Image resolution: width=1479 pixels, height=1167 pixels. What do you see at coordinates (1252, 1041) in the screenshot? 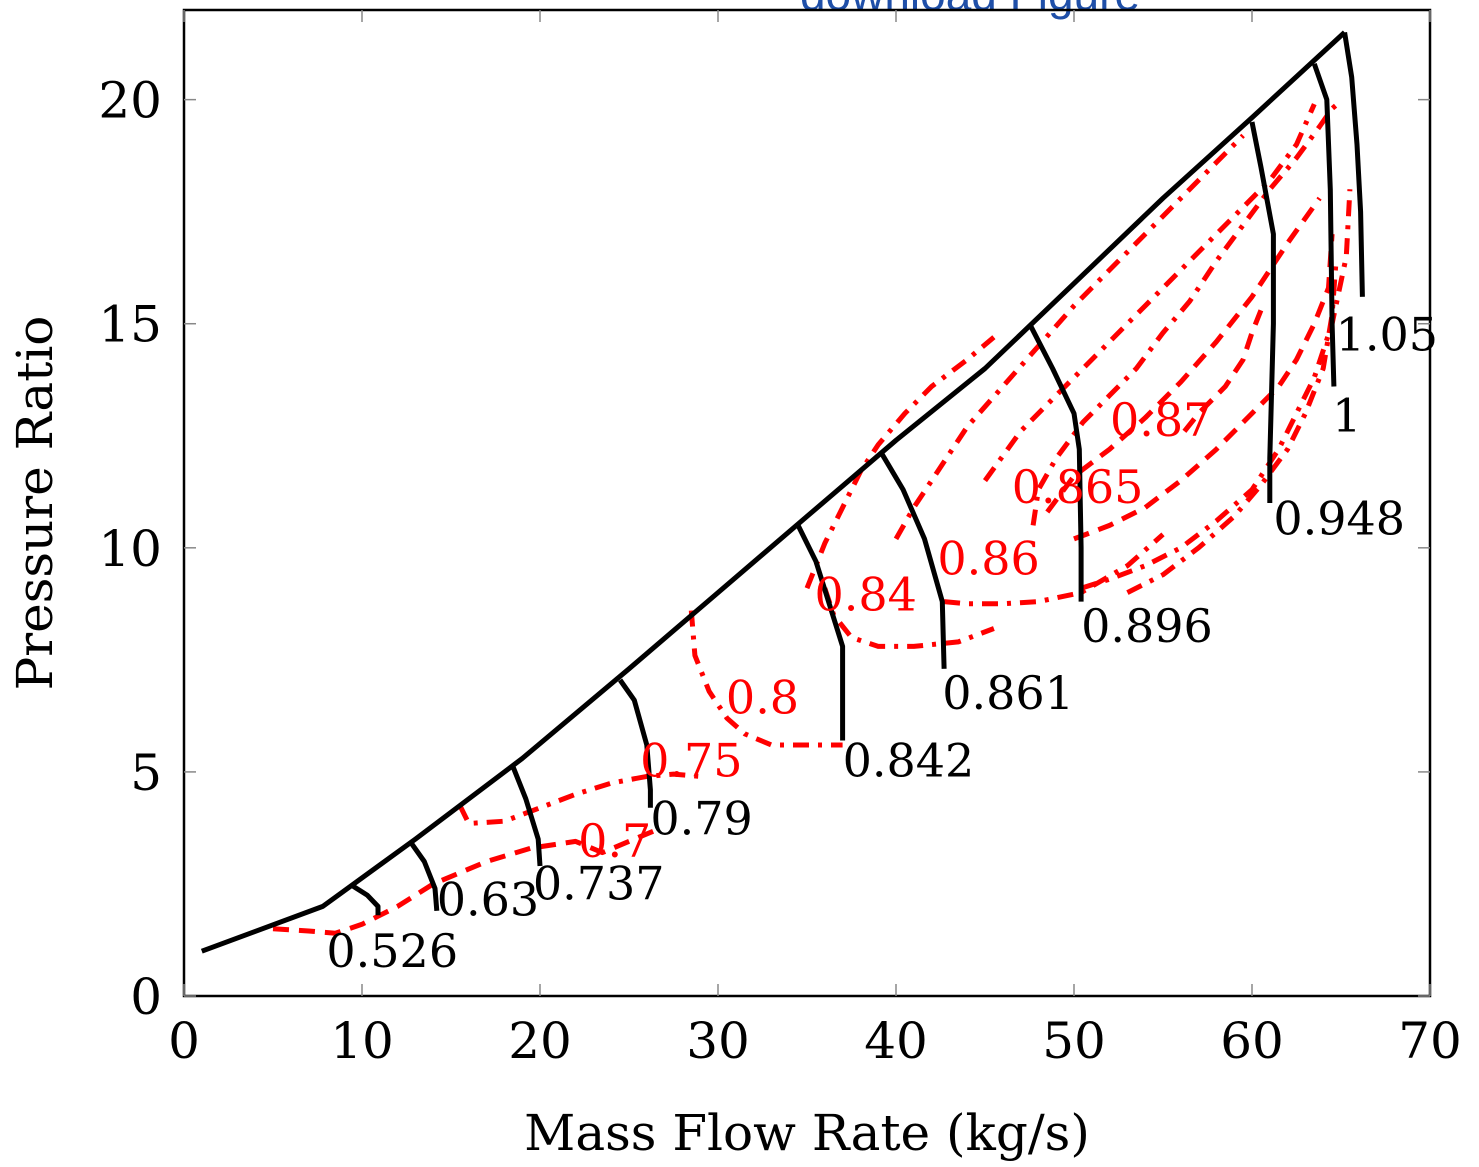
I see `x-tick-label: 60` at bounding box center [1252, 1041].